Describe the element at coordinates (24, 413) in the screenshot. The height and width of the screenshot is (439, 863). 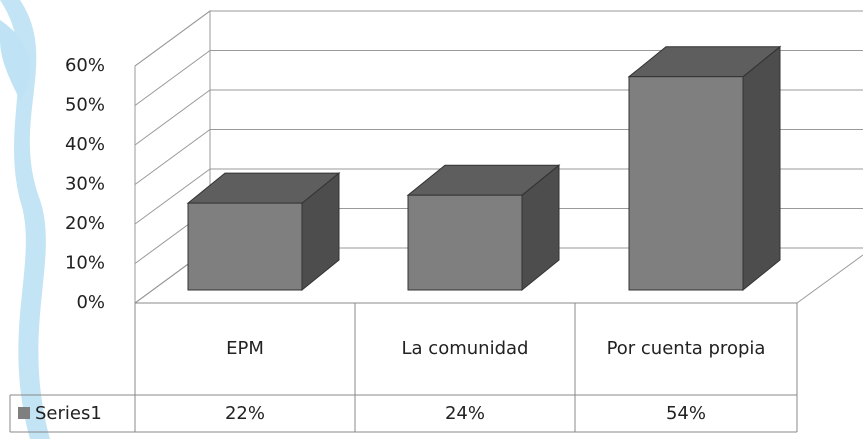
I see `legend-swatch` at that location.